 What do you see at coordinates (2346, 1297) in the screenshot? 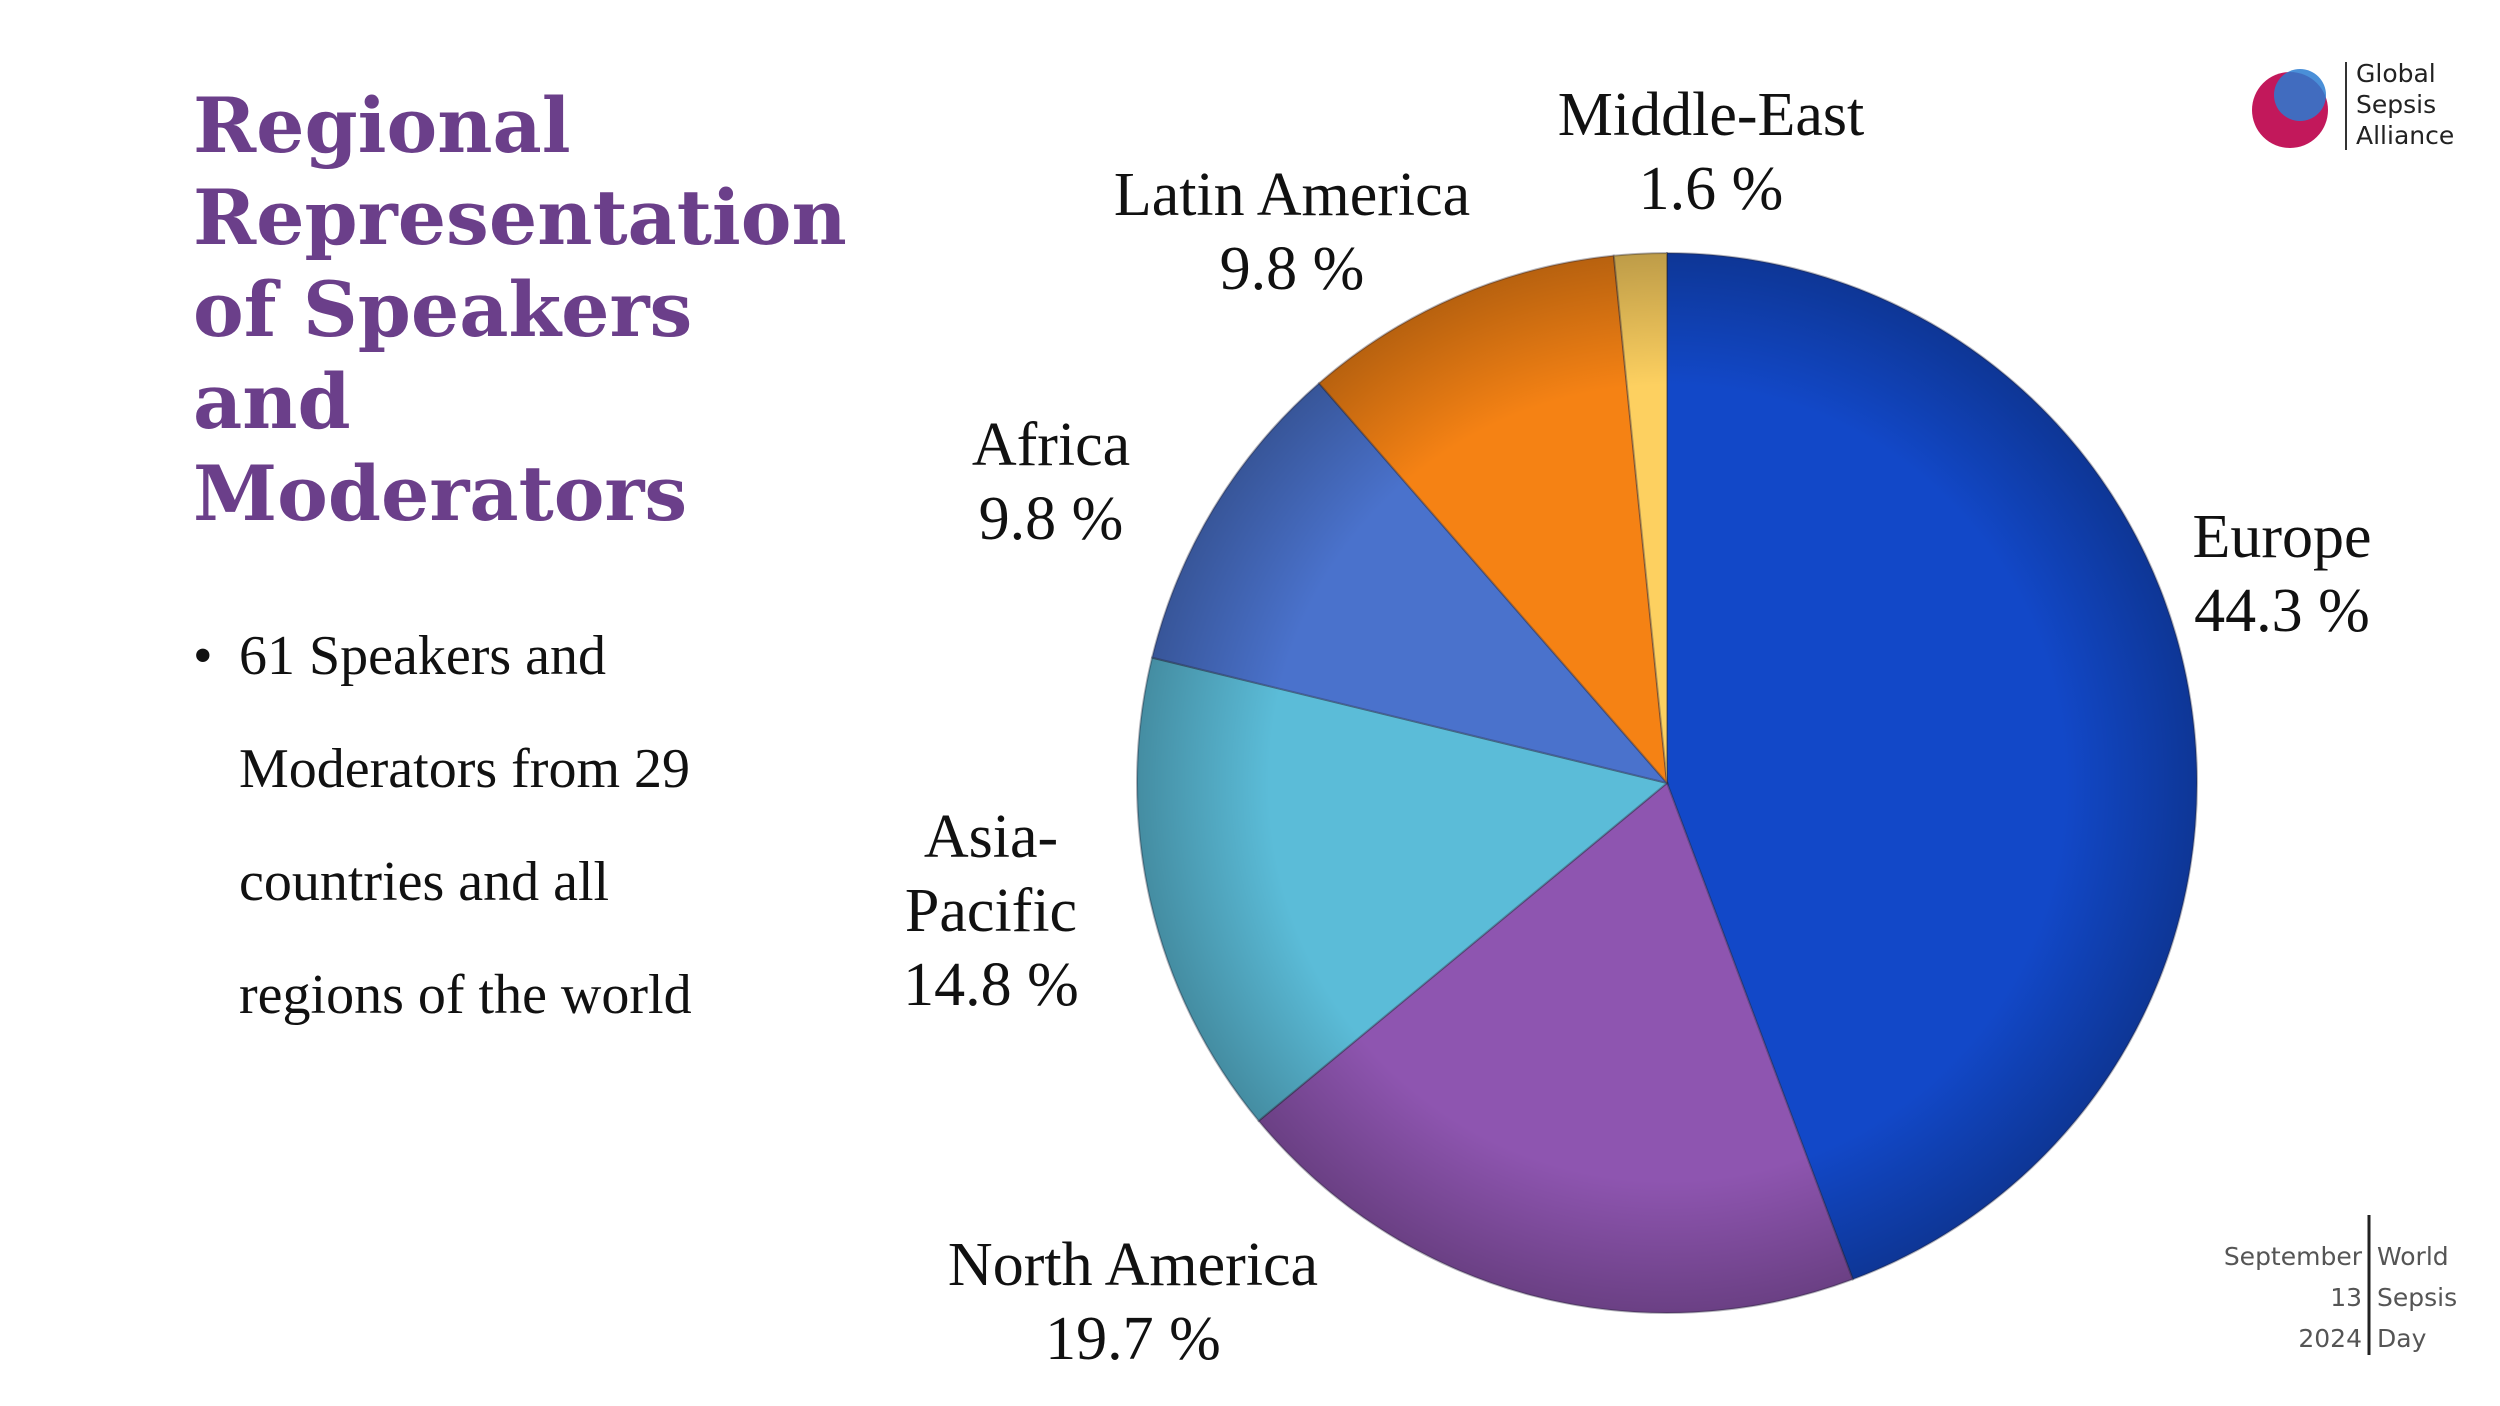
I see `footer-line: 13` at bounding box center [2346, 1297].